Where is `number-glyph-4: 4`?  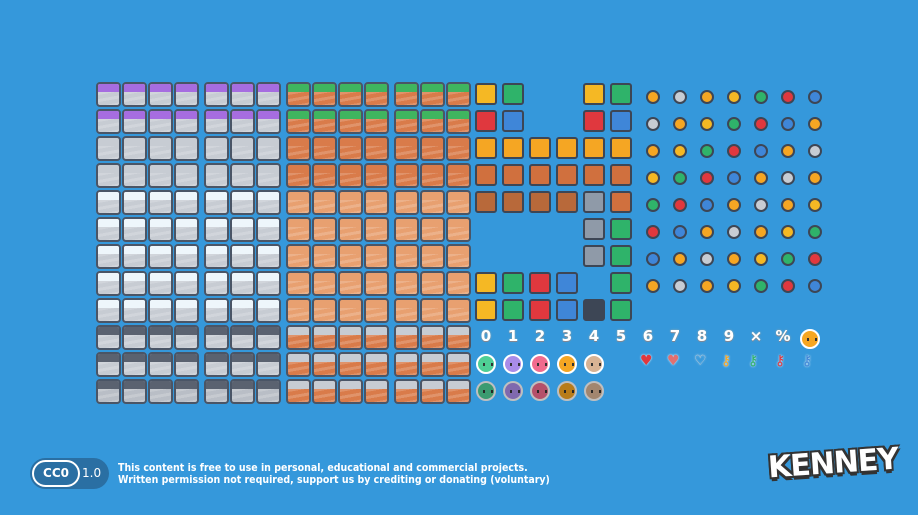
number-glyph-4: 4 is located at coordinates (594, 336).